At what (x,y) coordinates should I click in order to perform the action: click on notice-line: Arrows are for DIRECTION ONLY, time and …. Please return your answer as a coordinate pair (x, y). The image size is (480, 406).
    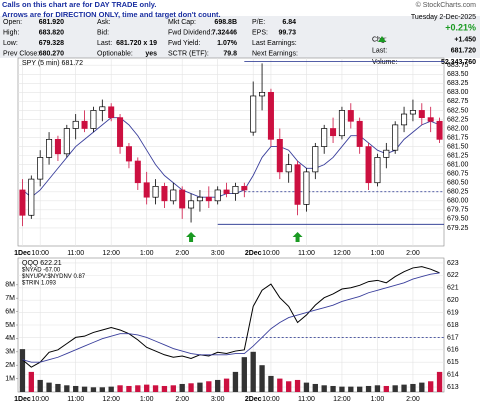
    Looking at the image, I should click on (111, 14).